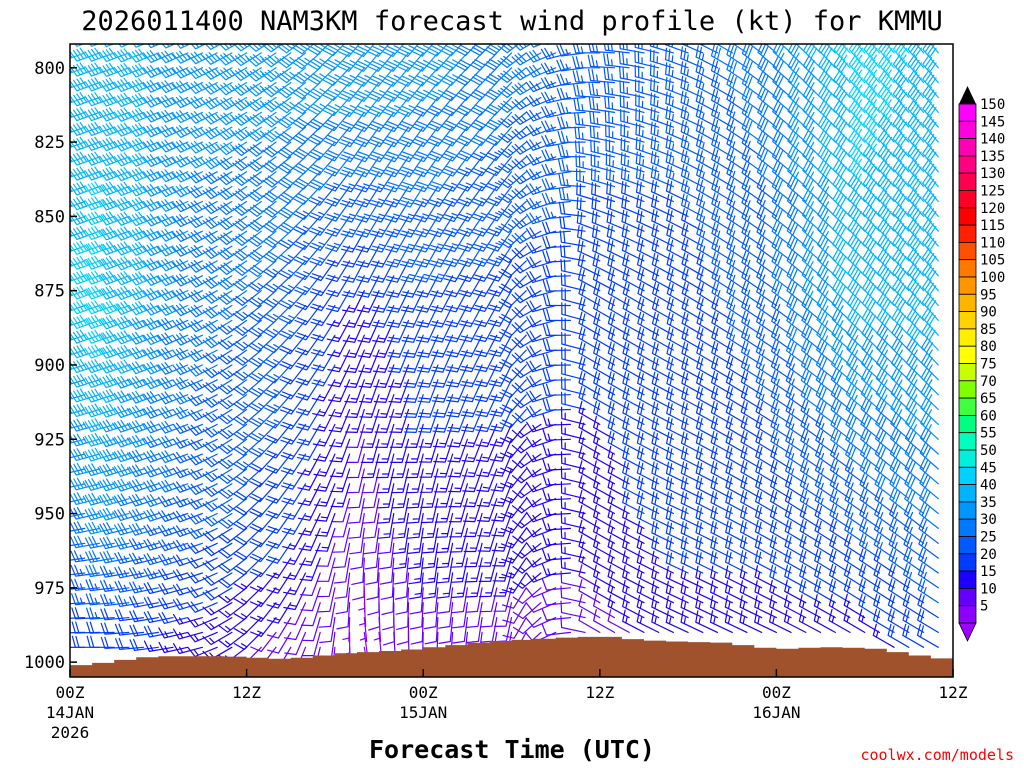 The width and height of the screenshot is (1024, 768). Describe the element at coordinates (967, 424) in the screenshot. I see `colorbar-swatch` at that location.